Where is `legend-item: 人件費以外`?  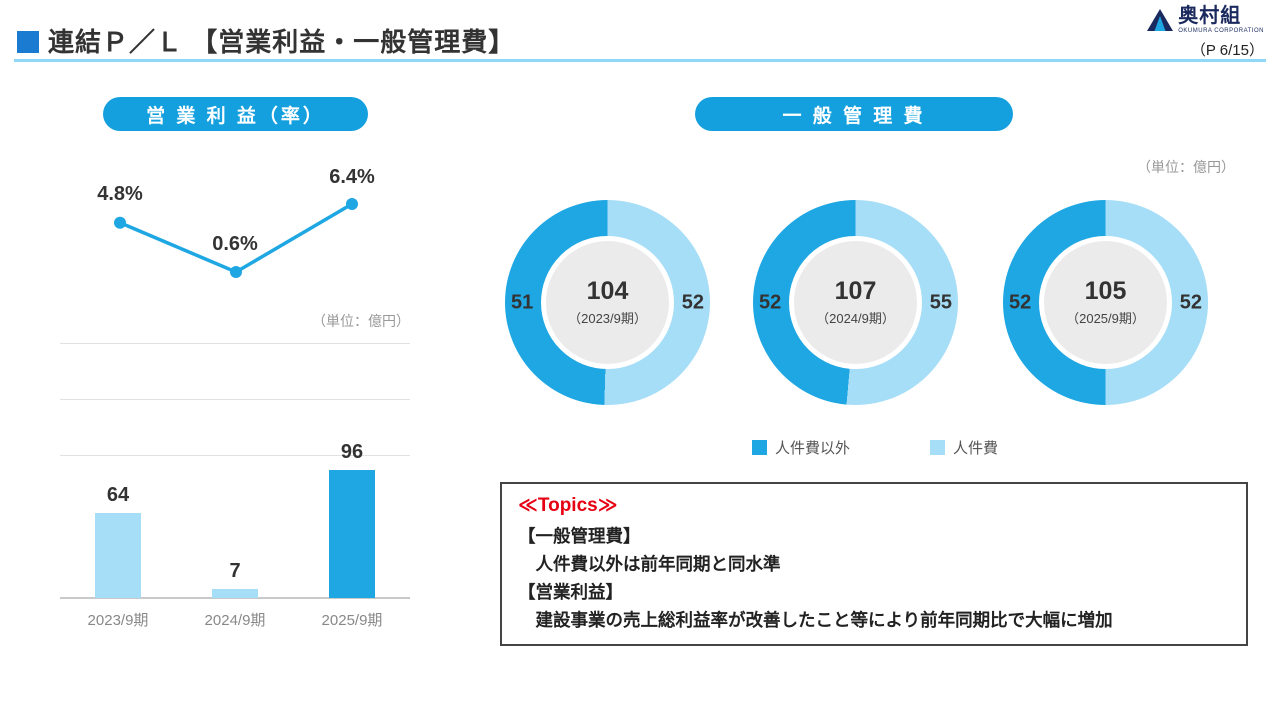 legend-item: 人件費以外 is located at coordinates (800, 447).